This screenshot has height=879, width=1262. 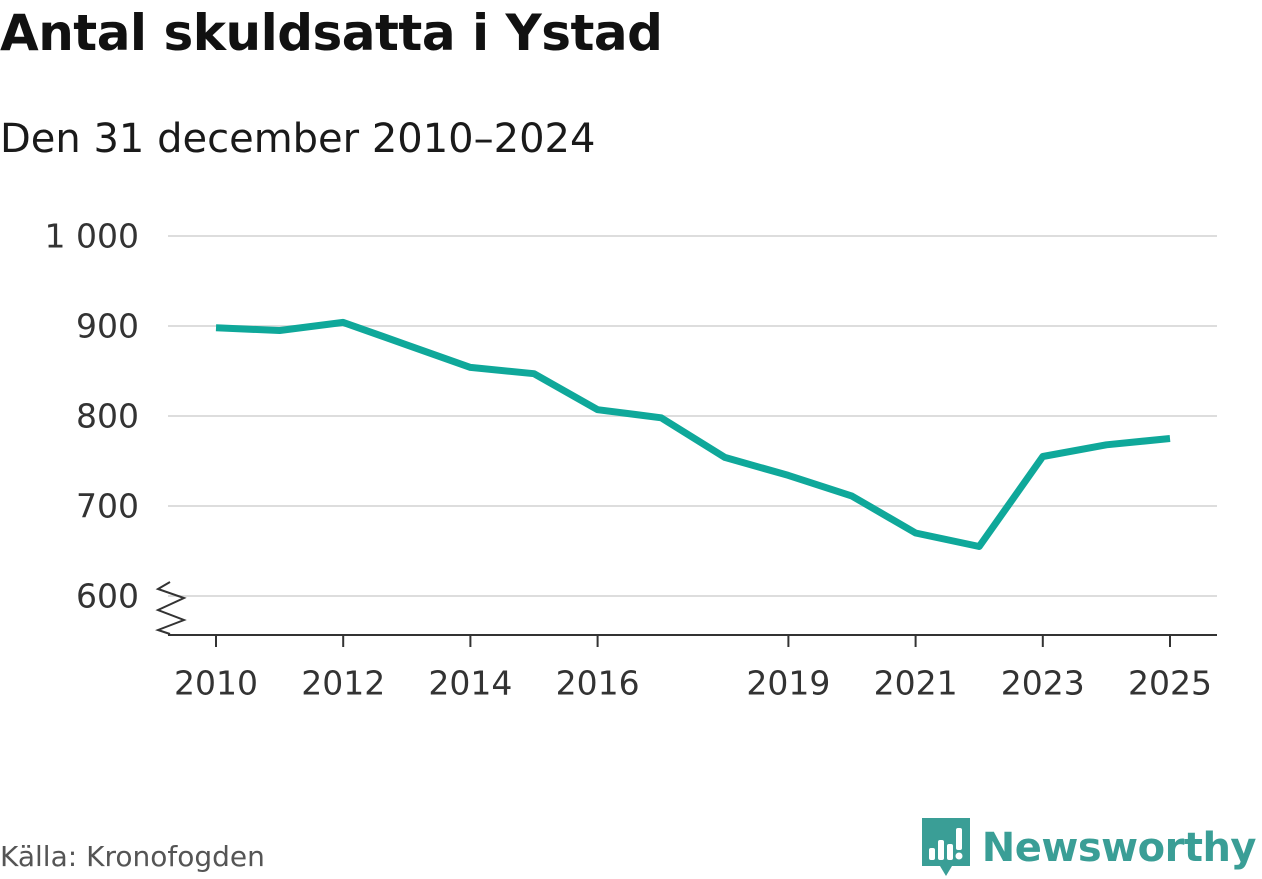 I want to click on chart-title: Antal skuldsatta i Ystad, so click(x=331, y=33).